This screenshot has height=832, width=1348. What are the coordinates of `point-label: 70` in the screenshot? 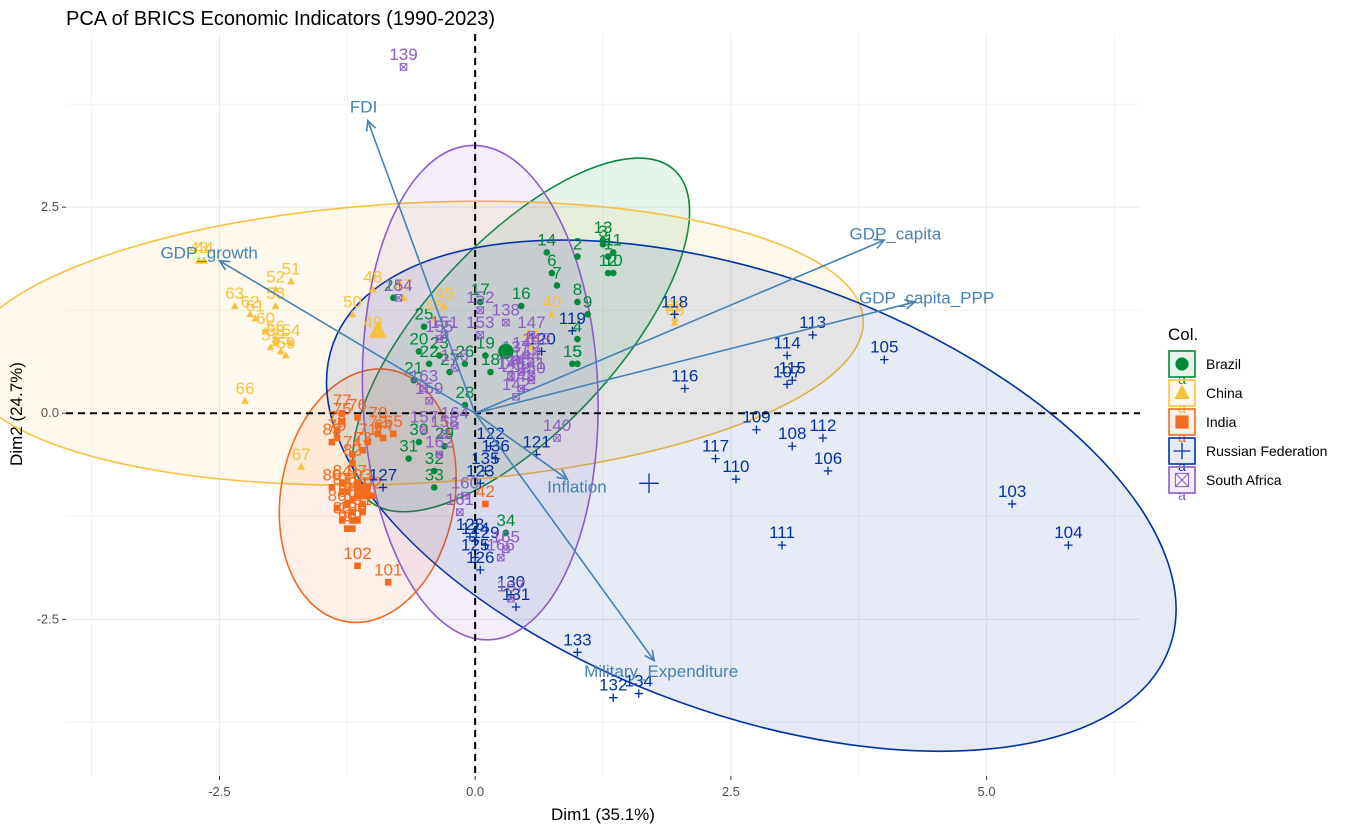 It's located at (378, 413).